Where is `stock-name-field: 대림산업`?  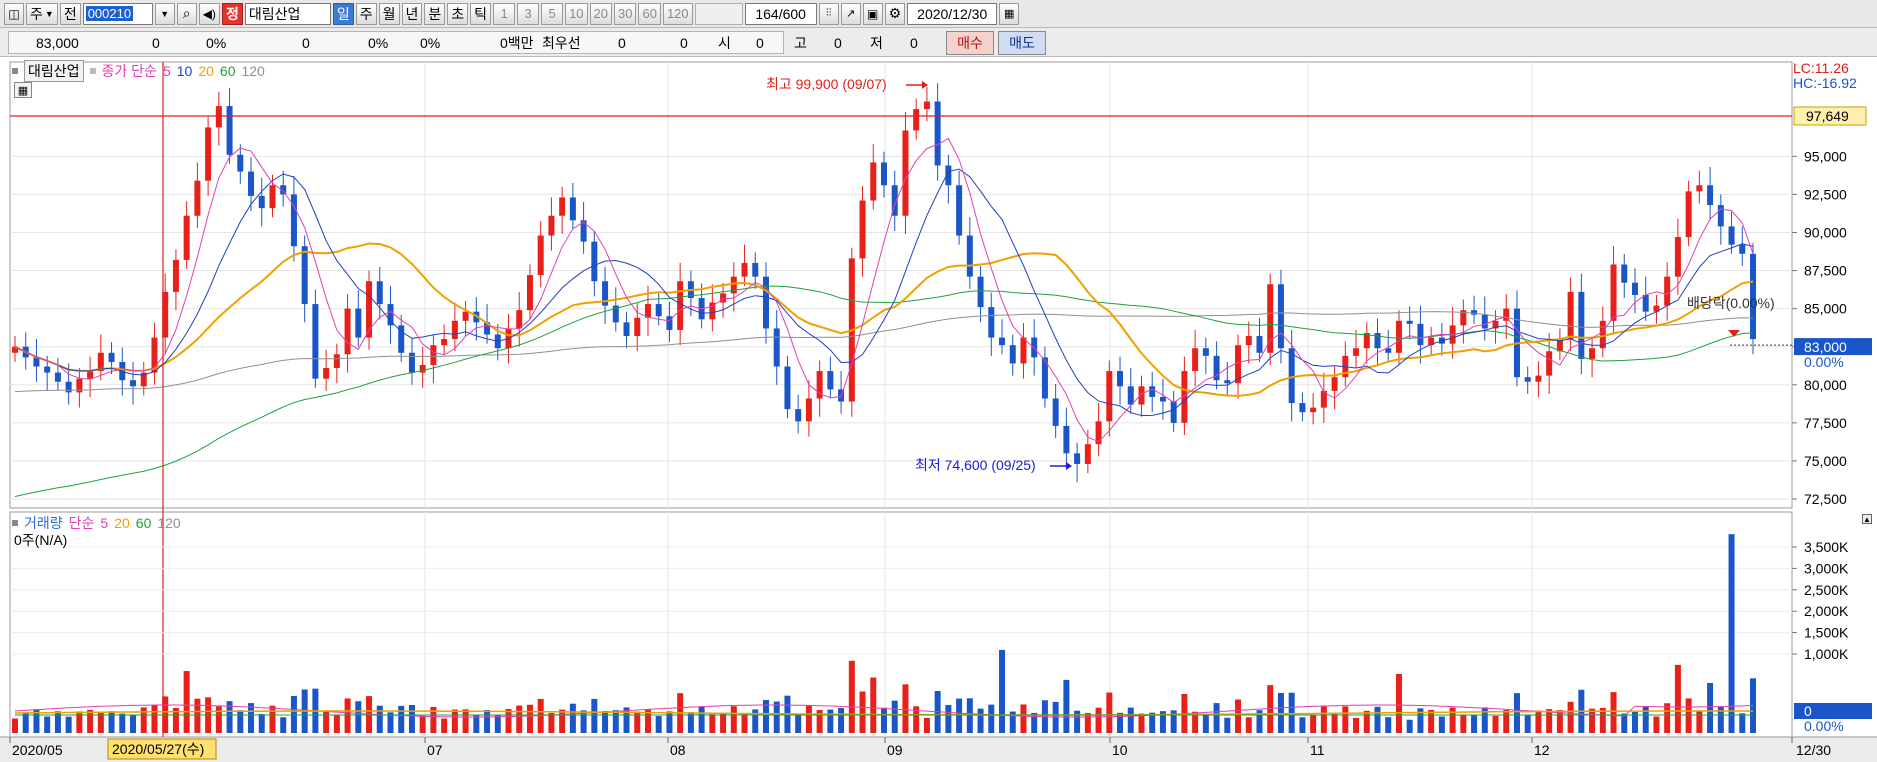
stock-name-field: 대림산업 is located at coordinates (287, 13).